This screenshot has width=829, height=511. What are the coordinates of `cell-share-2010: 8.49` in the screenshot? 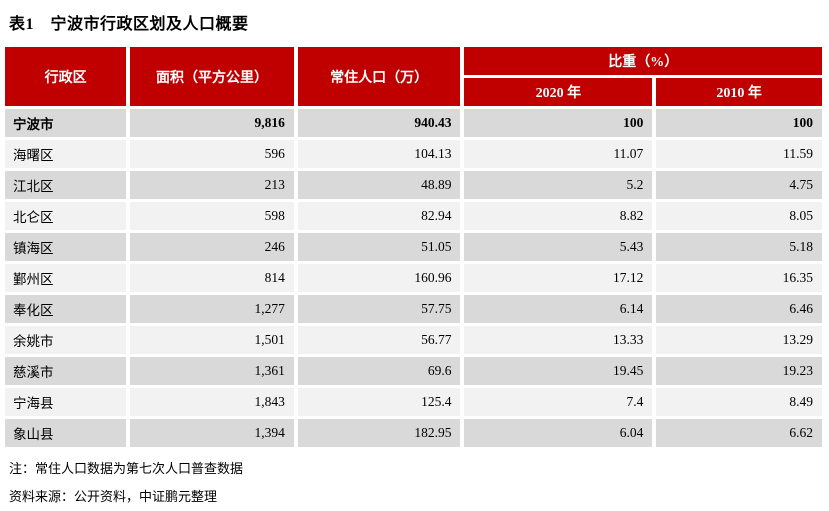 It's located at (739, 402).